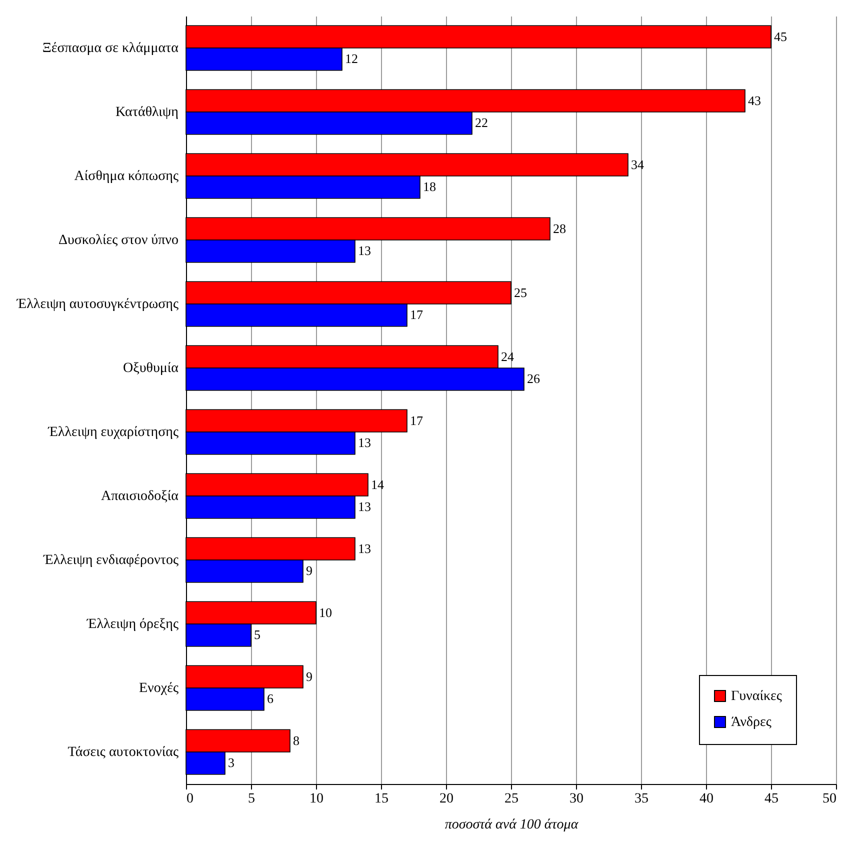 This screenshot has height=847, width=853. What do you see at coordinates (780, 36) in the screenshot?
I see `data-label: 45` at bounding box center [780, 36].